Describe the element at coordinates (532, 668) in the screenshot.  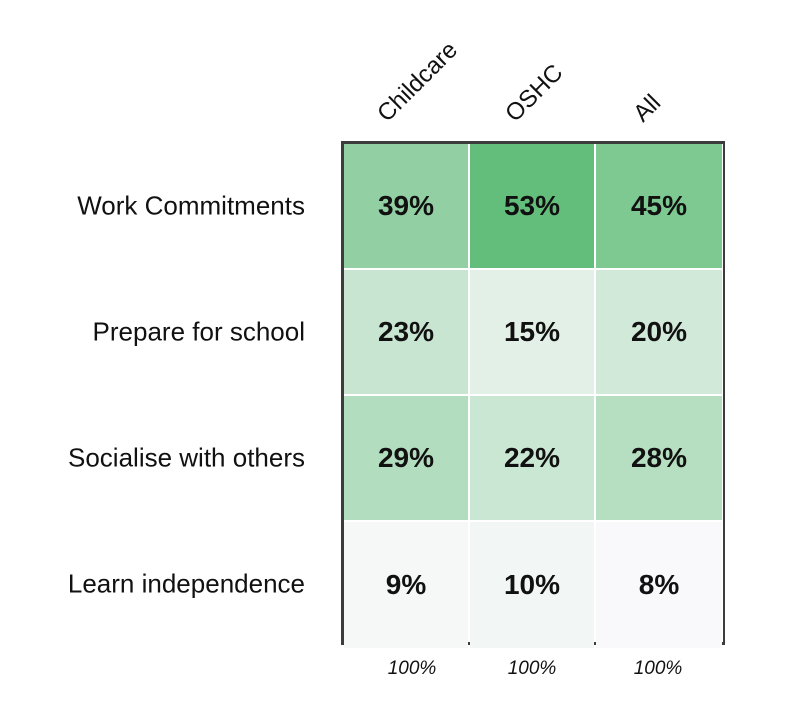
I see `column-total-oshc: 100%` at that location.